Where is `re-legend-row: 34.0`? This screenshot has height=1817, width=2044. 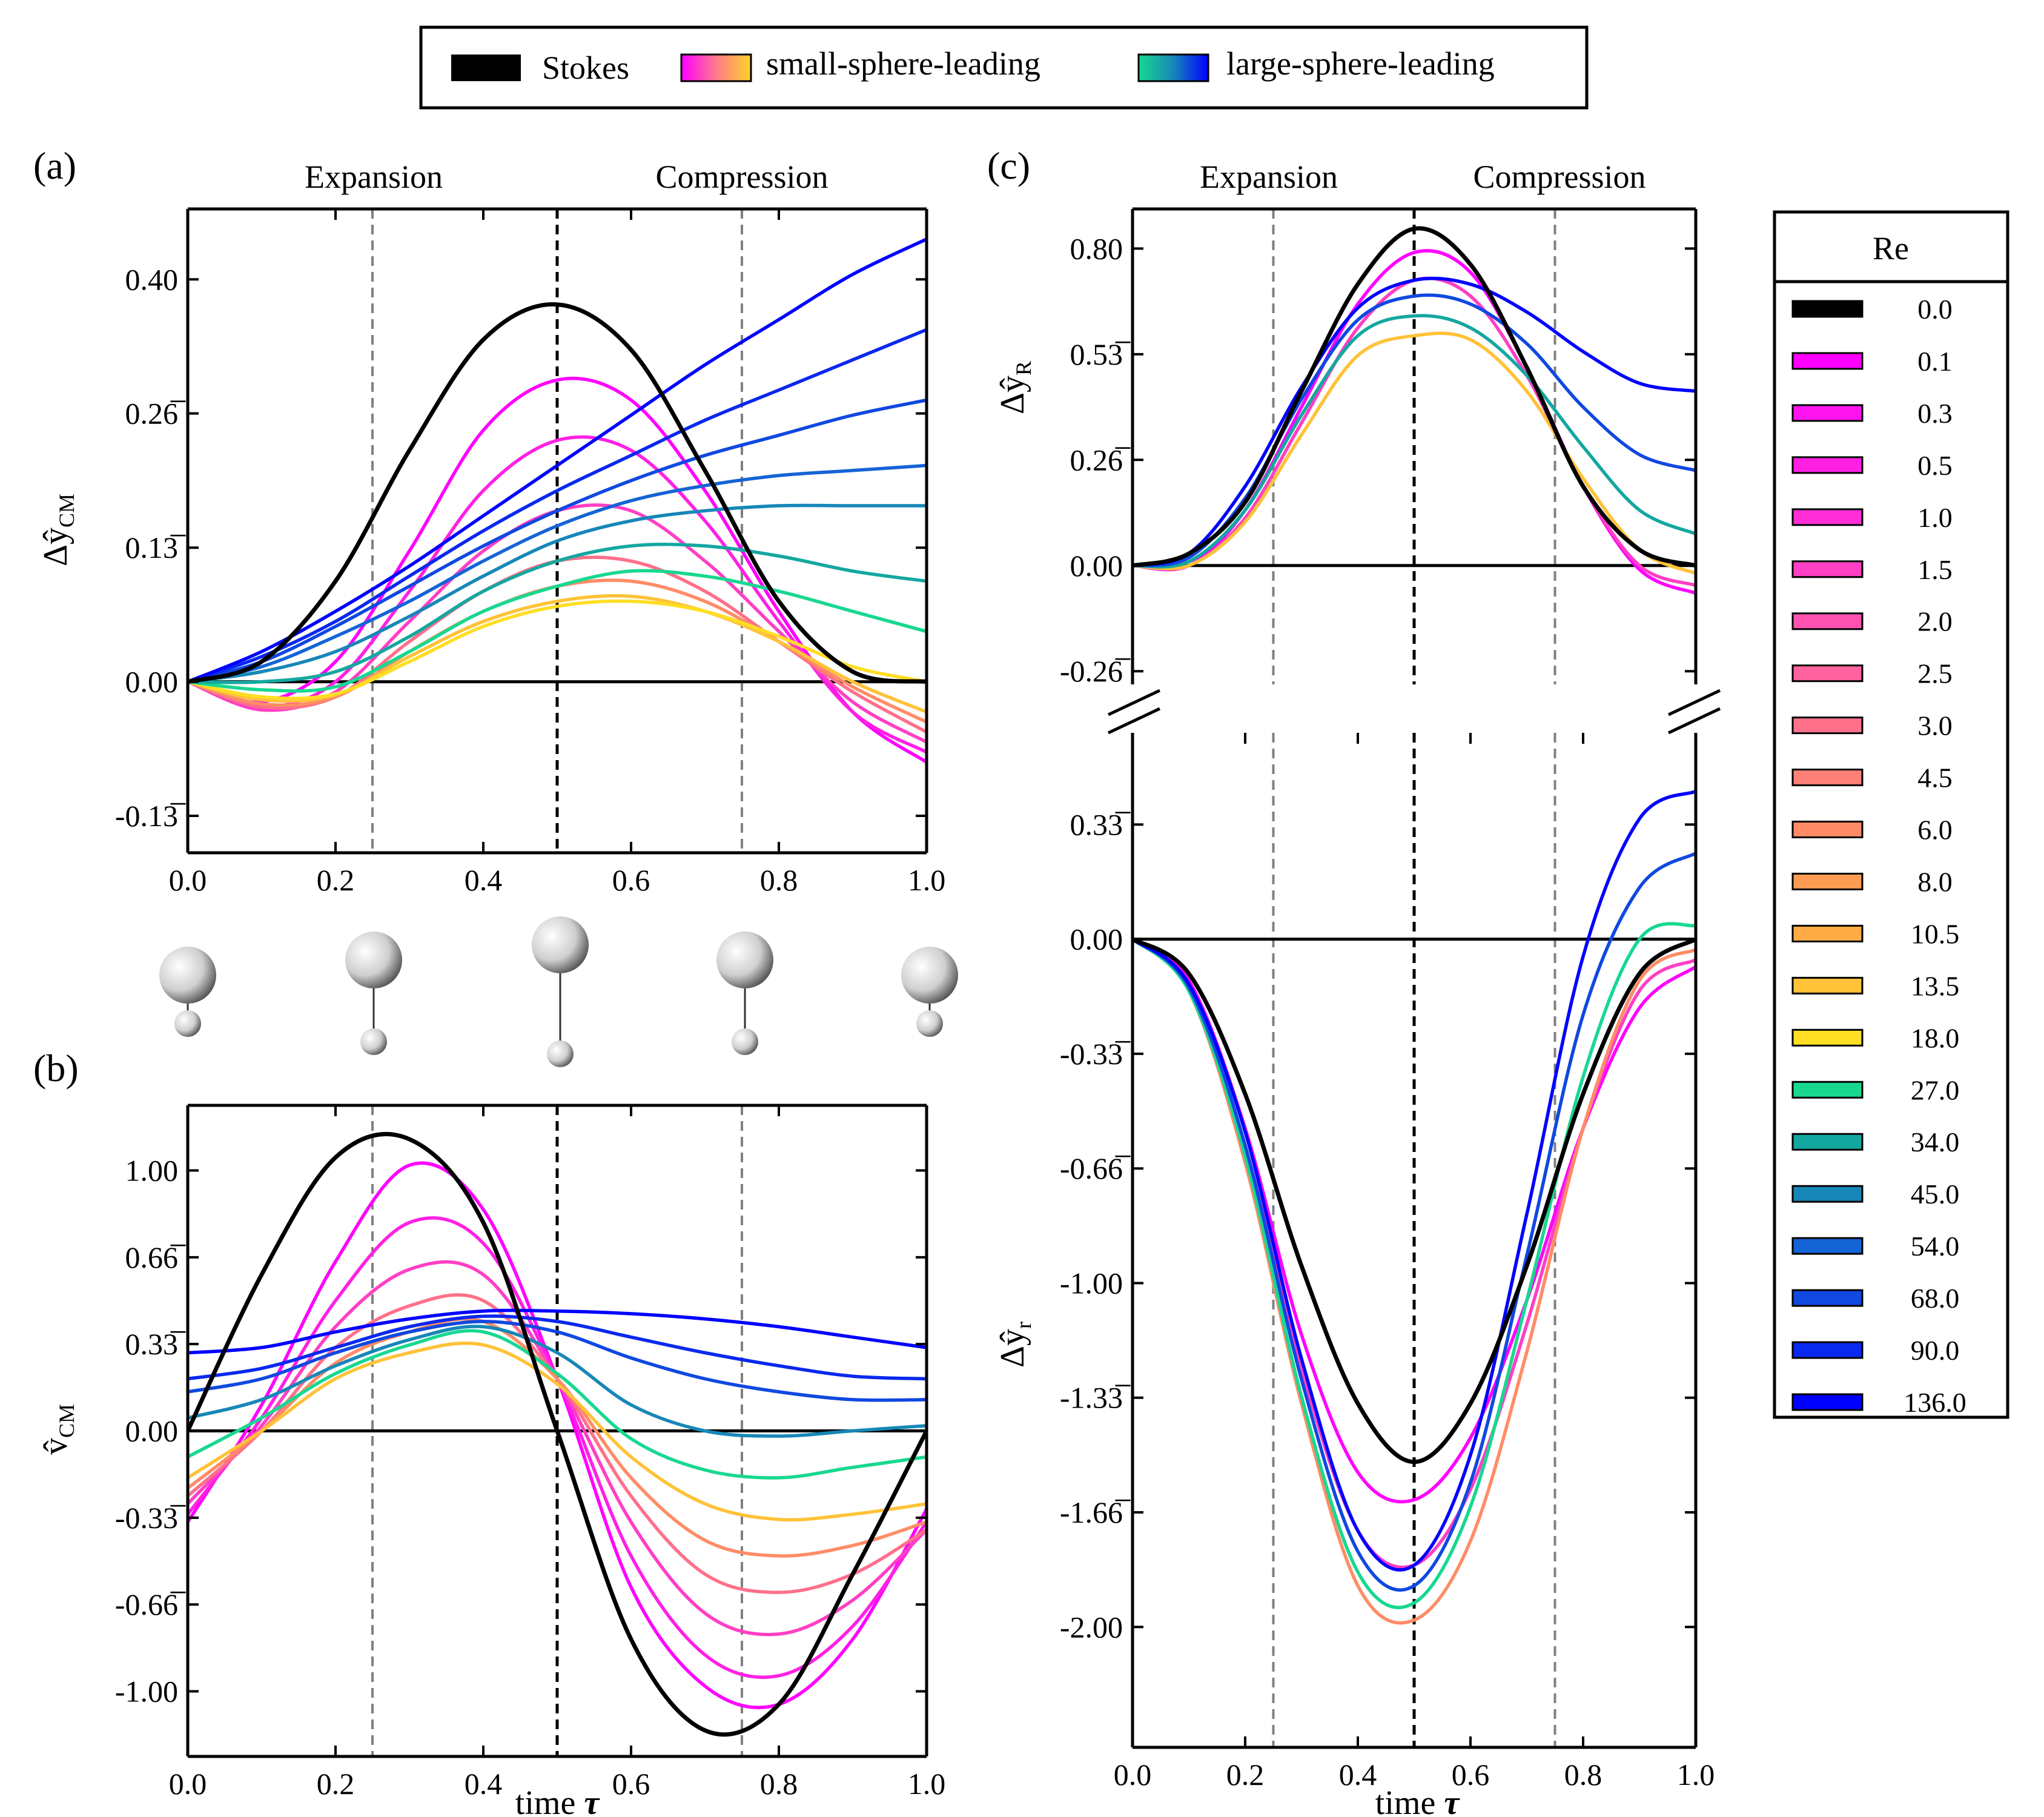
re-legend-row: 34.0 is located at coordinates (1875, 1142).